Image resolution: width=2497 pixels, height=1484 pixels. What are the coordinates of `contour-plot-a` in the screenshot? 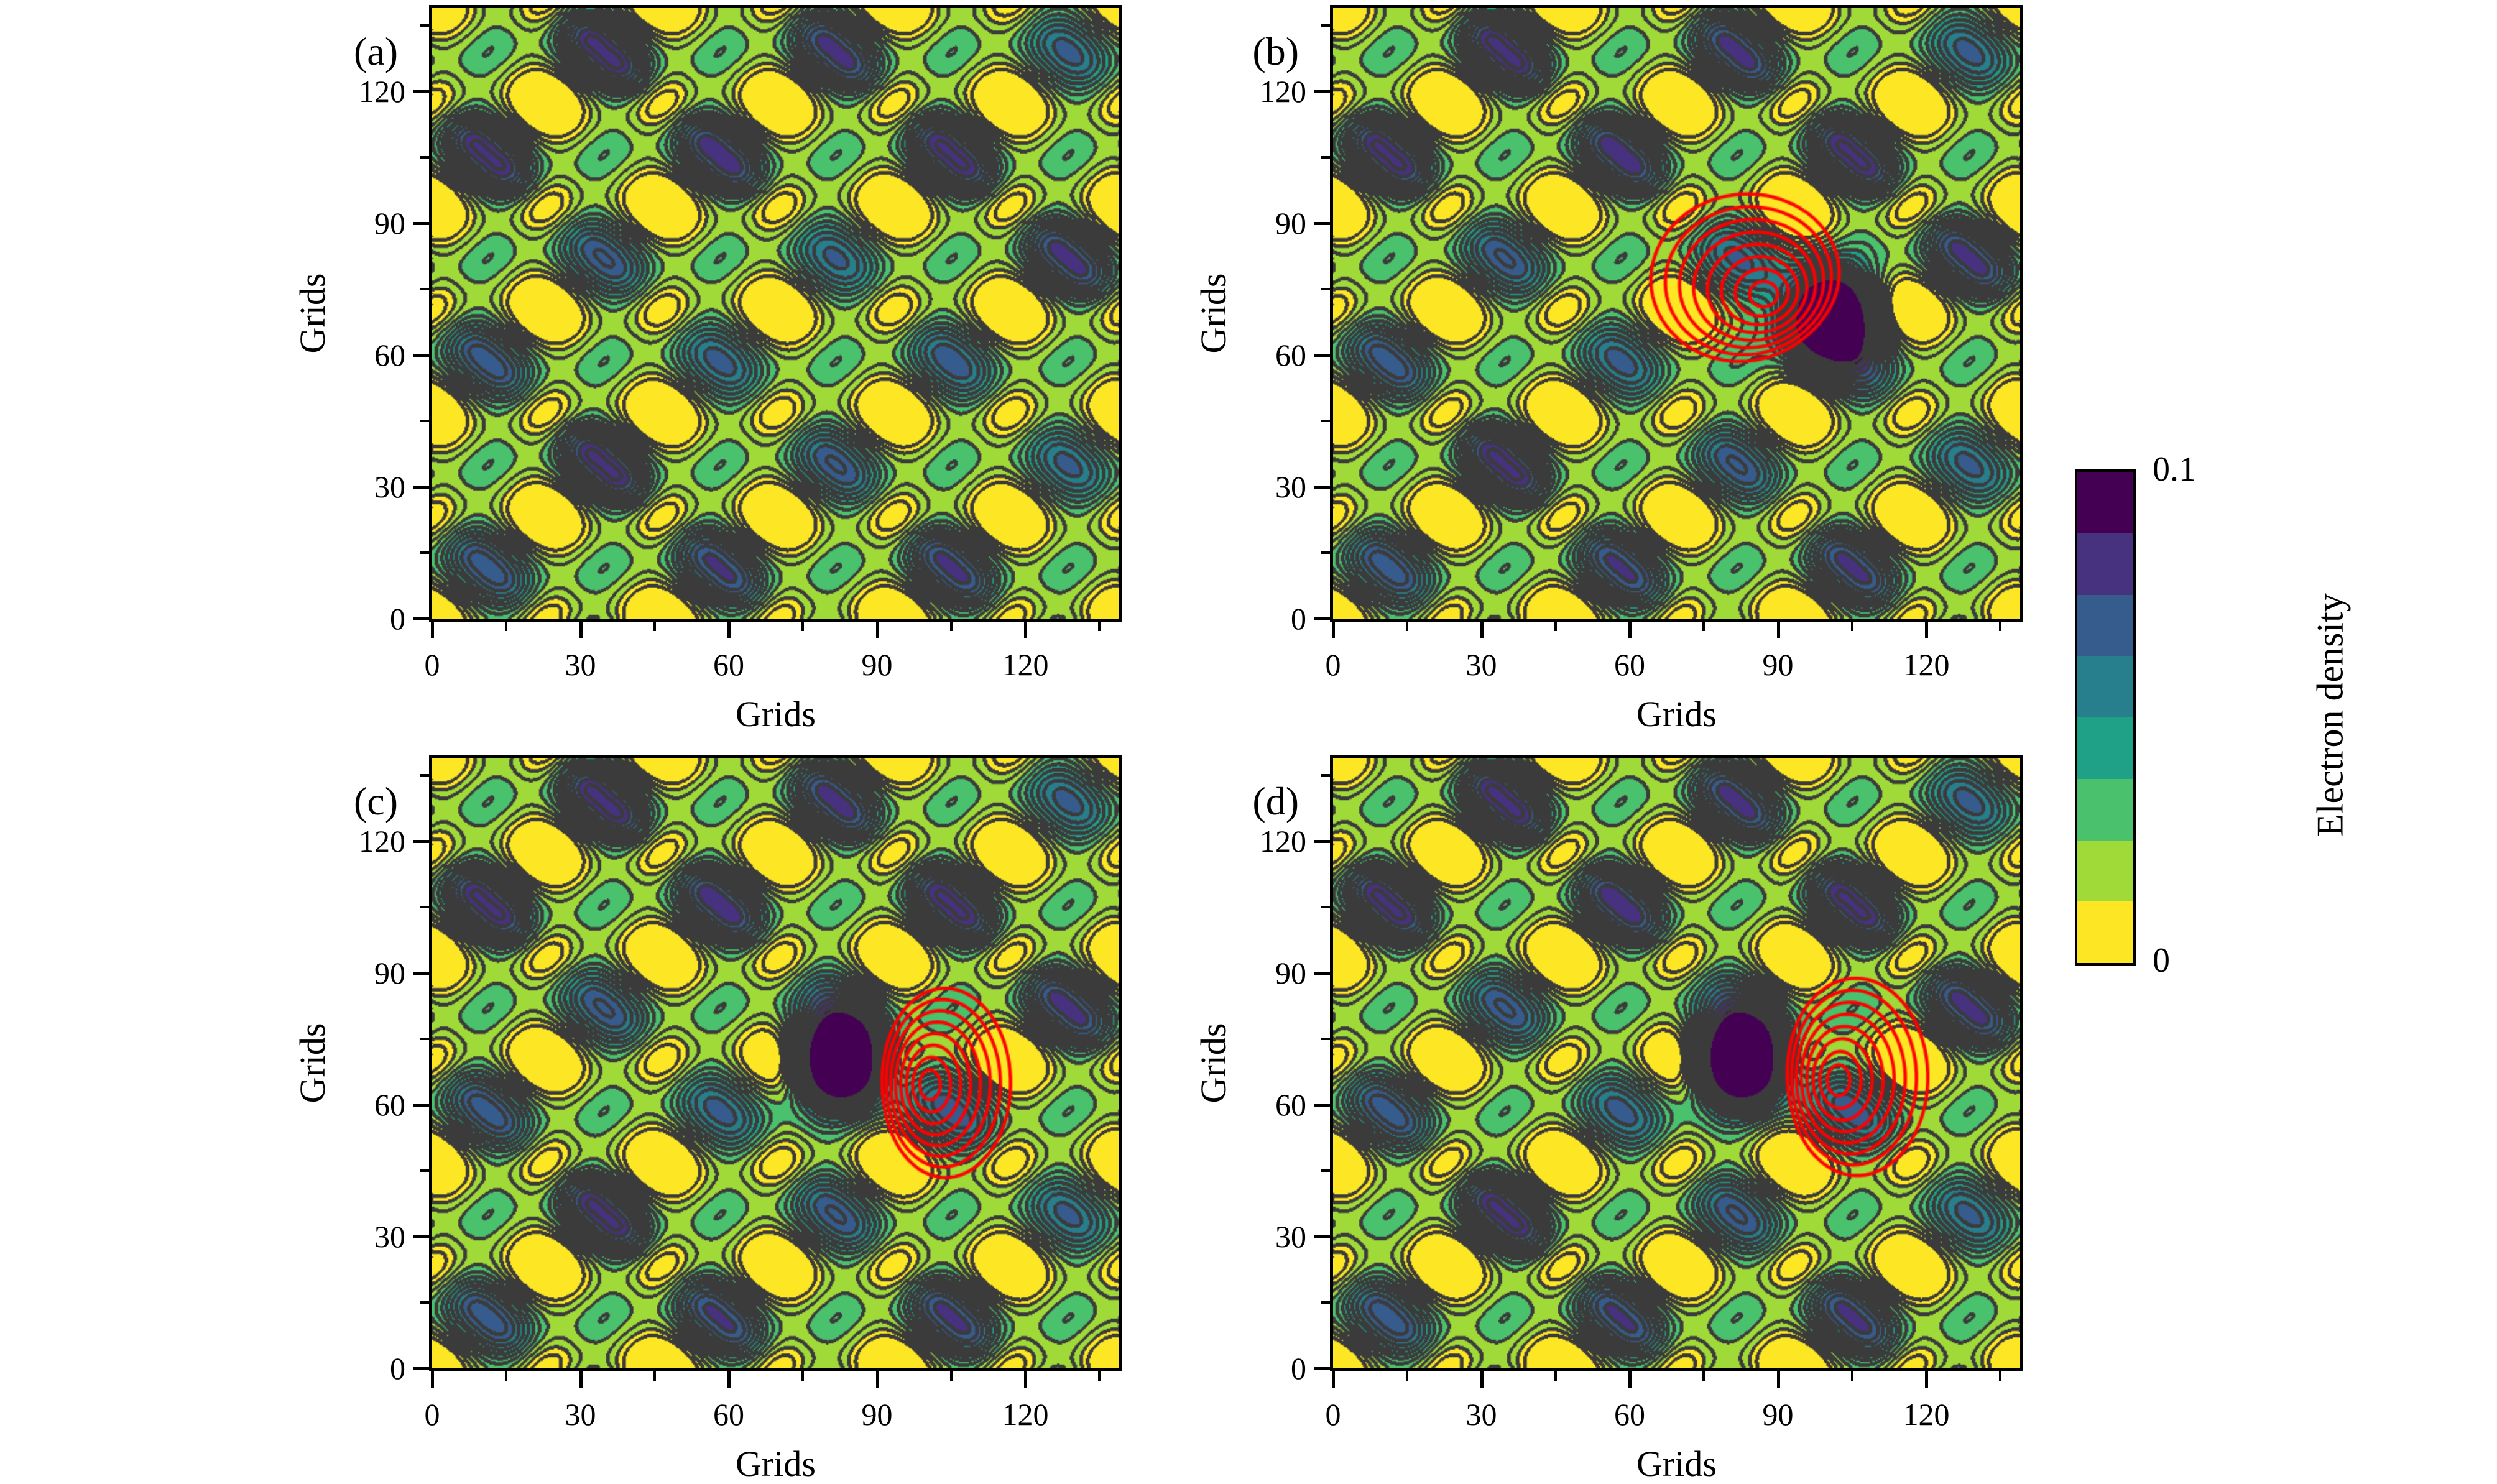 It's located at (775, 313).